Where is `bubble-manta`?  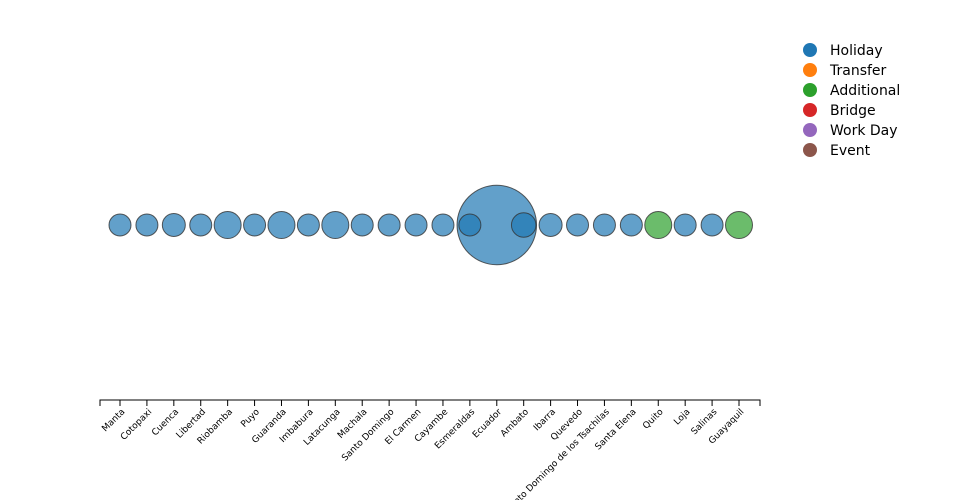 bubble-manta is located at coordinates (120, 225).